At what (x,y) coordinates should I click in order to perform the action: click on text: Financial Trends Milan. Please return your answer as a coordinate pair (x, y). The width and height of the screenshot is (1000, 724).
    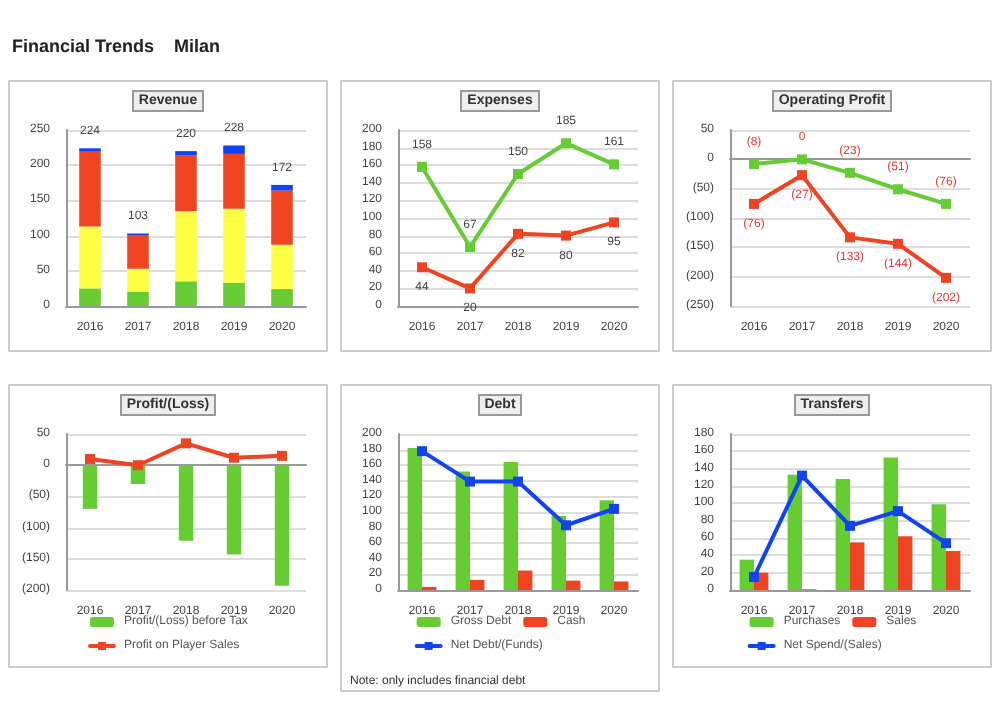
    Looking at the image, I should click on (116, 46).